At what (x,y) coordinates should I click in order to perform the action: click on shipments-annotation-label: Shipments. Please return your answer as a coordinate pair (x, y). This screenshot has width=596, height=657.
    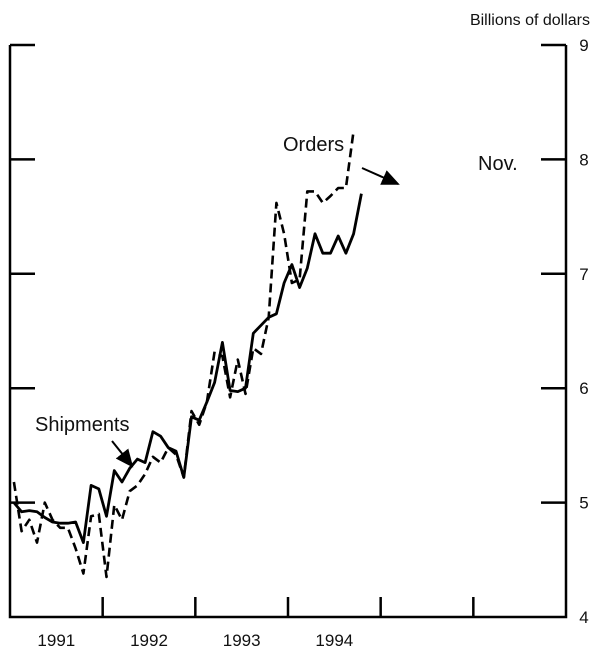
    Looking at the image, I should click on (82, 425).